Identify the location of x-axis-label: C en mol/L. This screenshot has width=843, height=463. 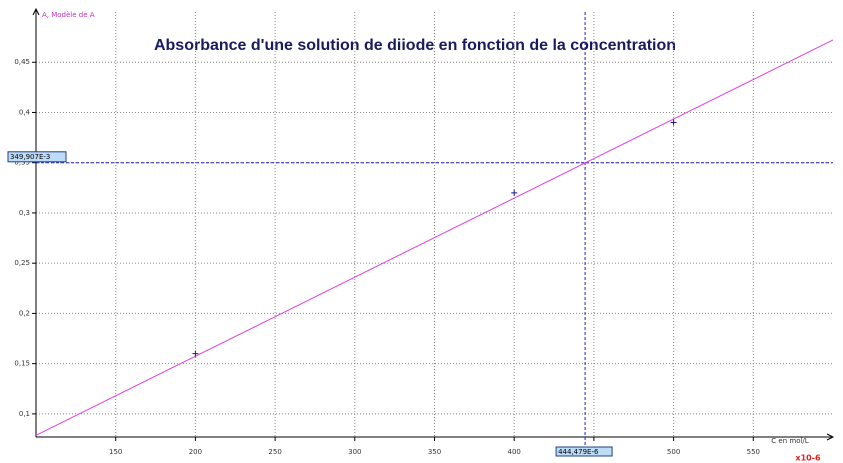
(789, 441).